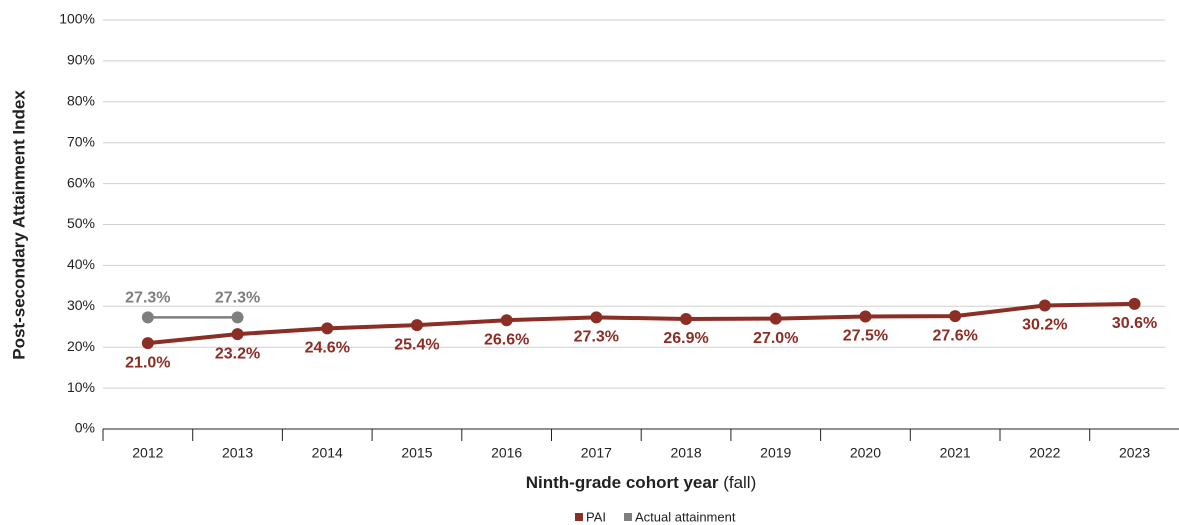 The height and width of the screenshot is (525, 1179). What do you see at coordinates (1044, 325) in the screenshot?
I see `data-label: 30.2%` at bounding box center [1044, 325].